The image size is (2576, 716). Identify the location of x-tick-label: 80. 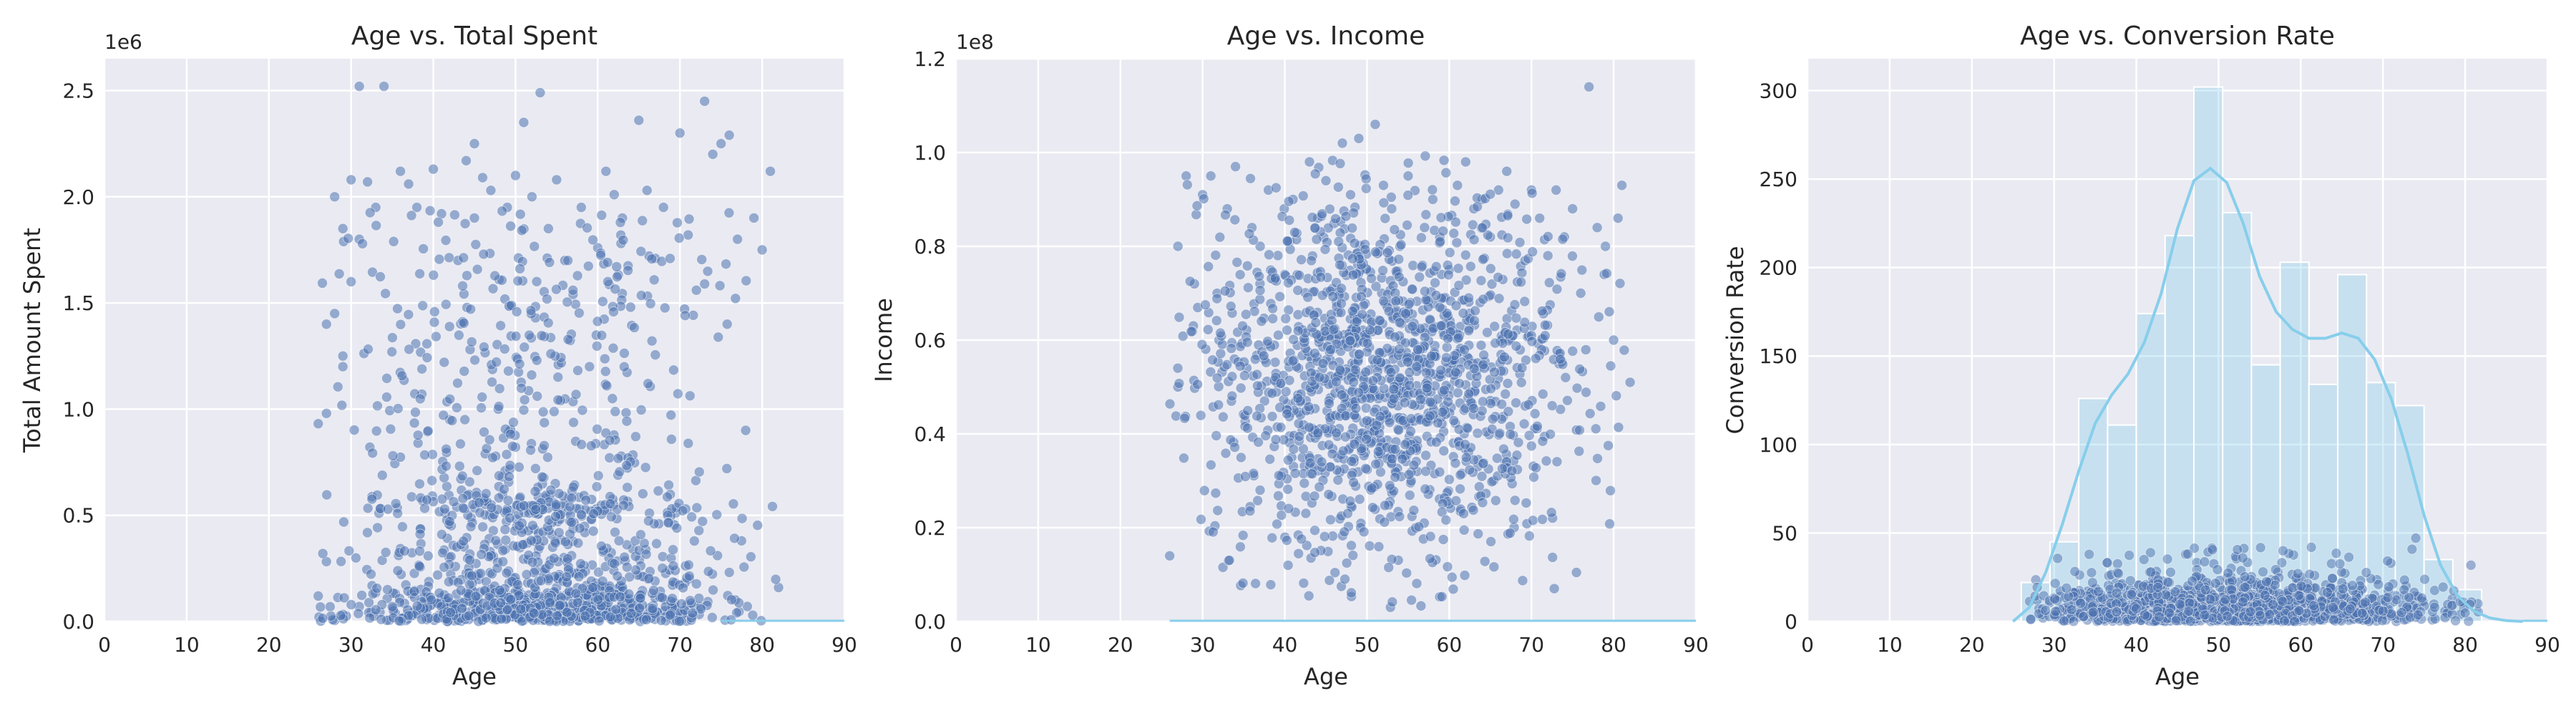
(762, 645).